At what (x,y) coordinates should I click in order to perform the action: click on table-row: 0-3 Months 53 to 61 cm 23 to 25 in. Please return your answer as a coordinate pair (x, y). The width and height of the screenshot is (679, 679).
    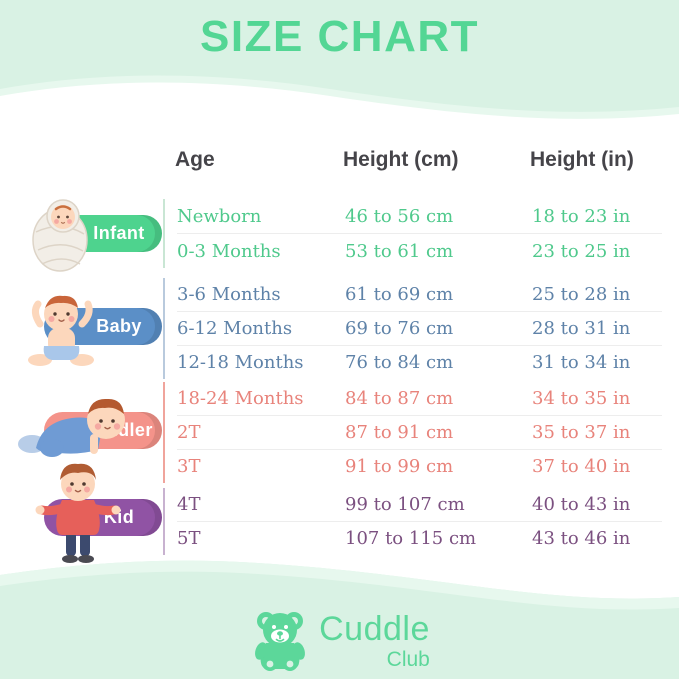
    Looking at the image, I should click on (419, 251).